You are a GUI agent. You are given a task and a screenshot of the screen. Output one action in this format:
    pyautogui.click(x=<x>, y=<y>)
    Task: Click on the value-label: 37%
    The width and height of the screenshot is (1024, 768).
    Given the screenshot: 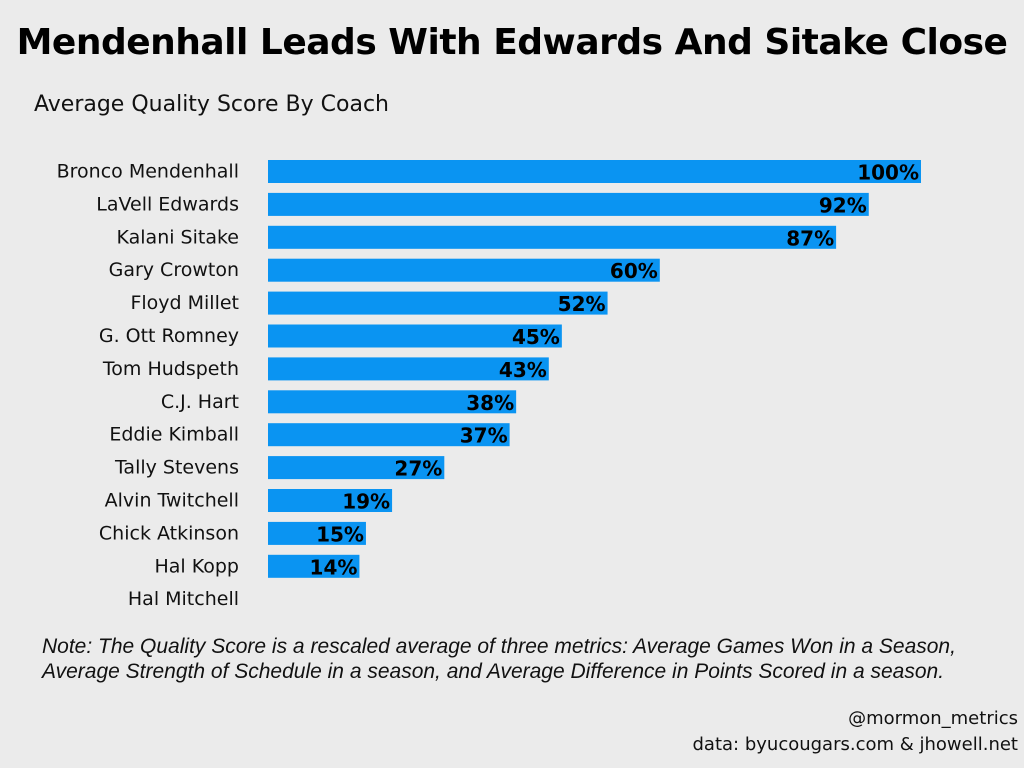 What is the action you would take?
    pyautogui.click(x=484, y=436)
    